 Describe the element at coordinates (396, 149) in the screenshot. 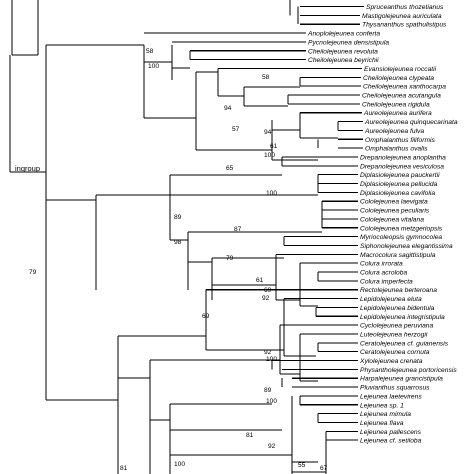

I see `taxon-label: Omphalanthus ovalis` at that location.